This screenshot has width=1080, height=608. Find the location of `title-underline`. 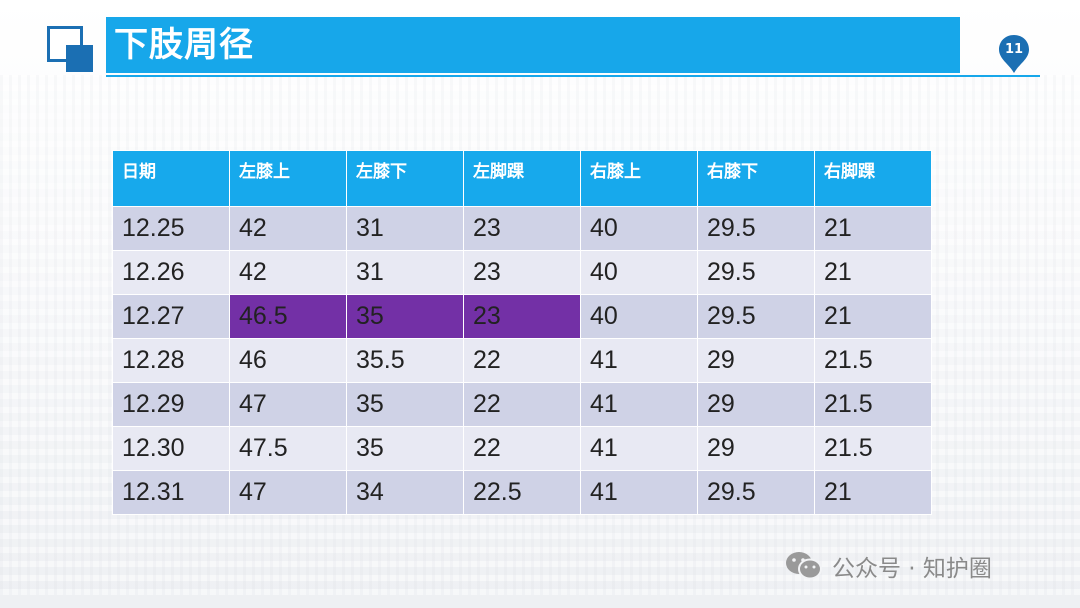

title-underline is located at coordinates (573, 76).